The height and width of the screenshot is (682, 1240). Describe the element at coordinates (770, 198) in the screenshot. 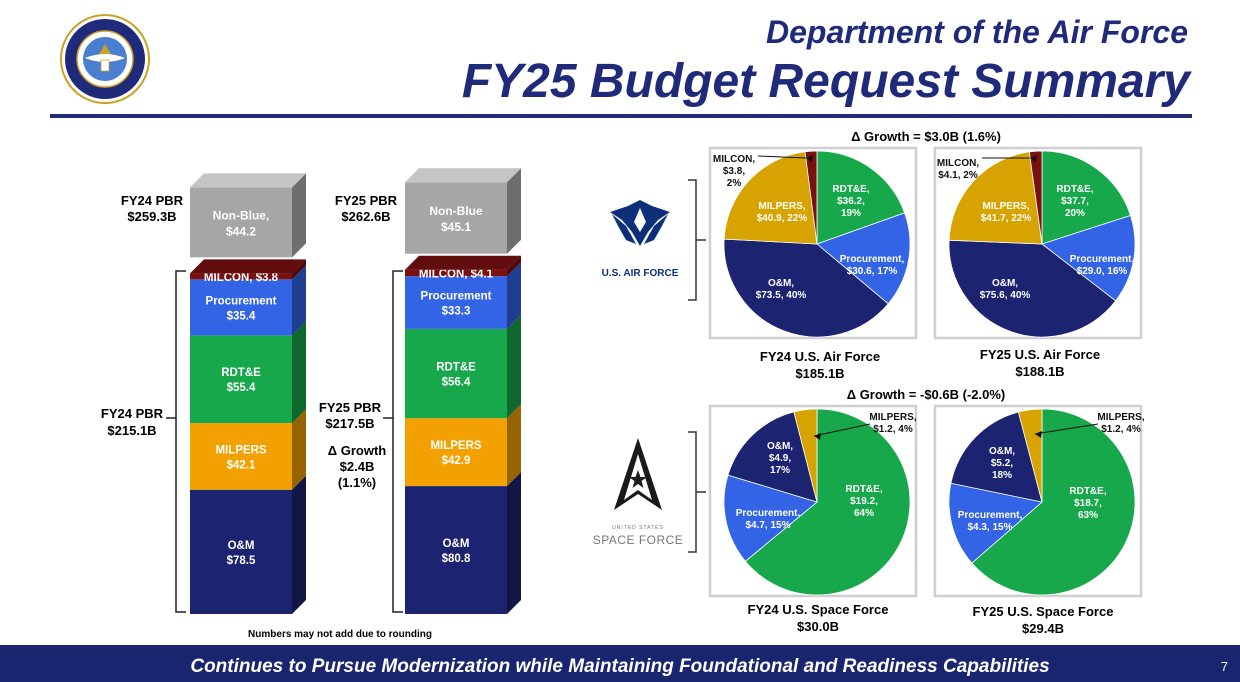

I see `pie-slice-milpers-fy24-u-s-air-force` at that location.